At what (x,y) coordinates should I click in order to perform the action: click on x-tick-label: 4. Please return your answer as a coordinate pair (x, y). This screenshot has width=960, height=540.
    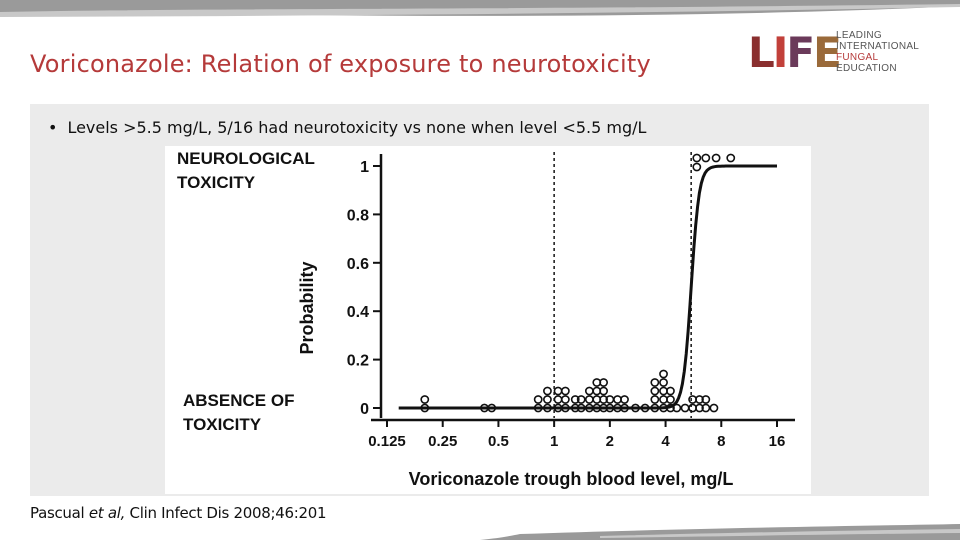
    Looking at the image, I should click on (665, 441).